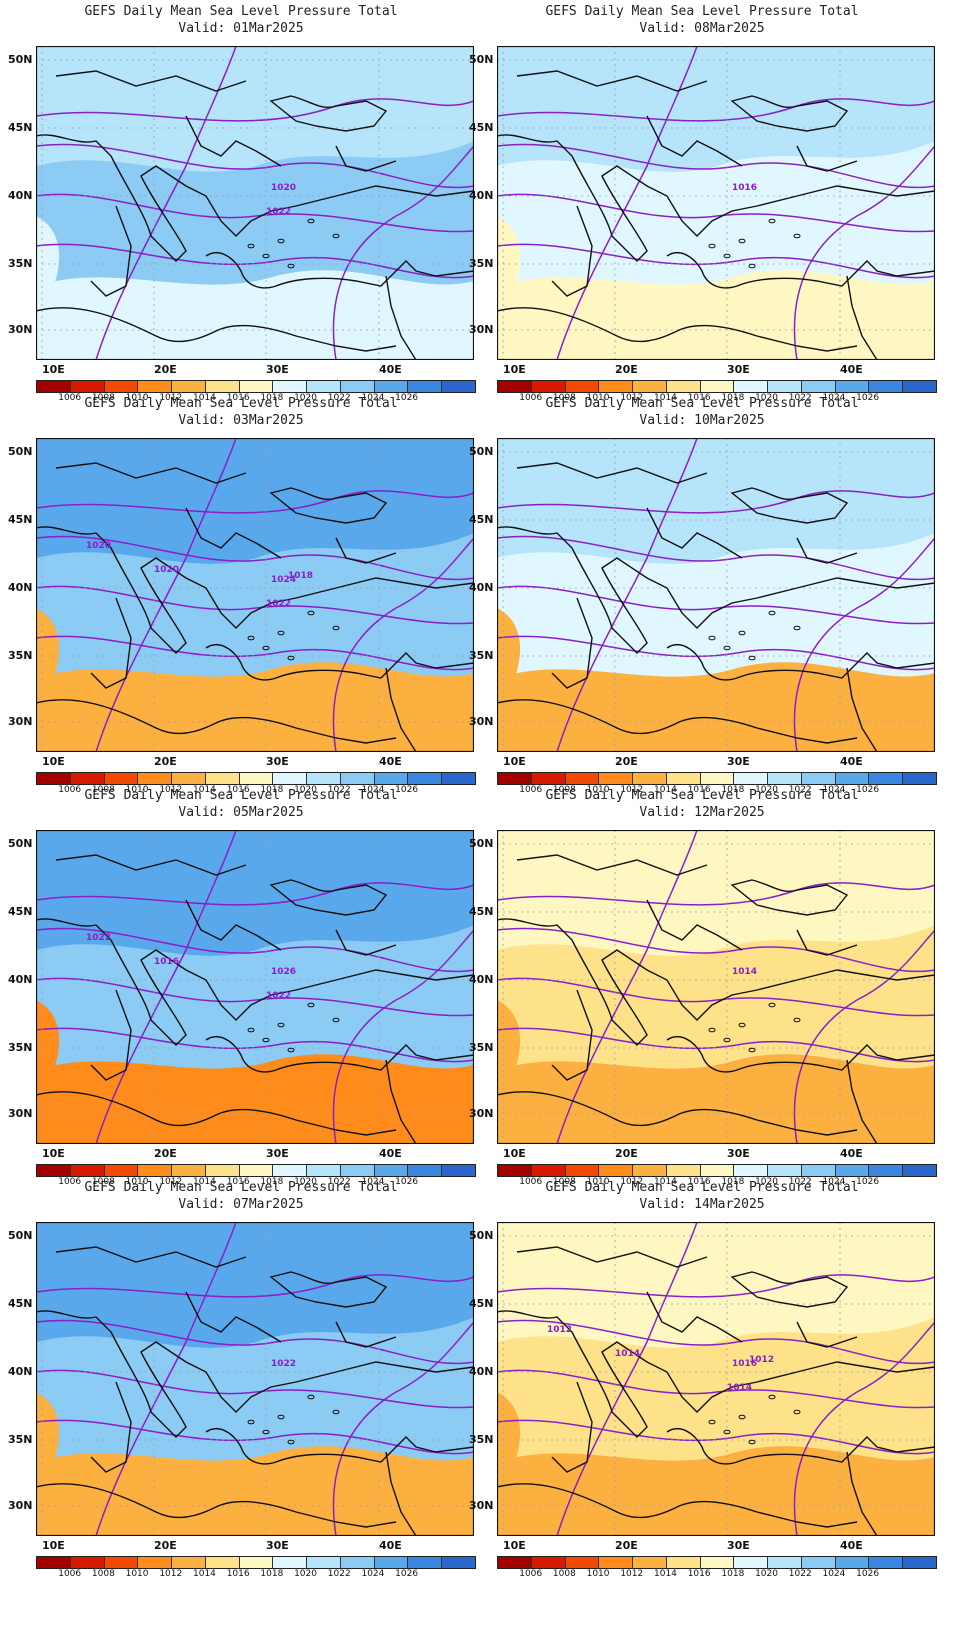 The image size is (964, 1640). I want to click on map-canvas: 1020 1022, so click(255, 203).